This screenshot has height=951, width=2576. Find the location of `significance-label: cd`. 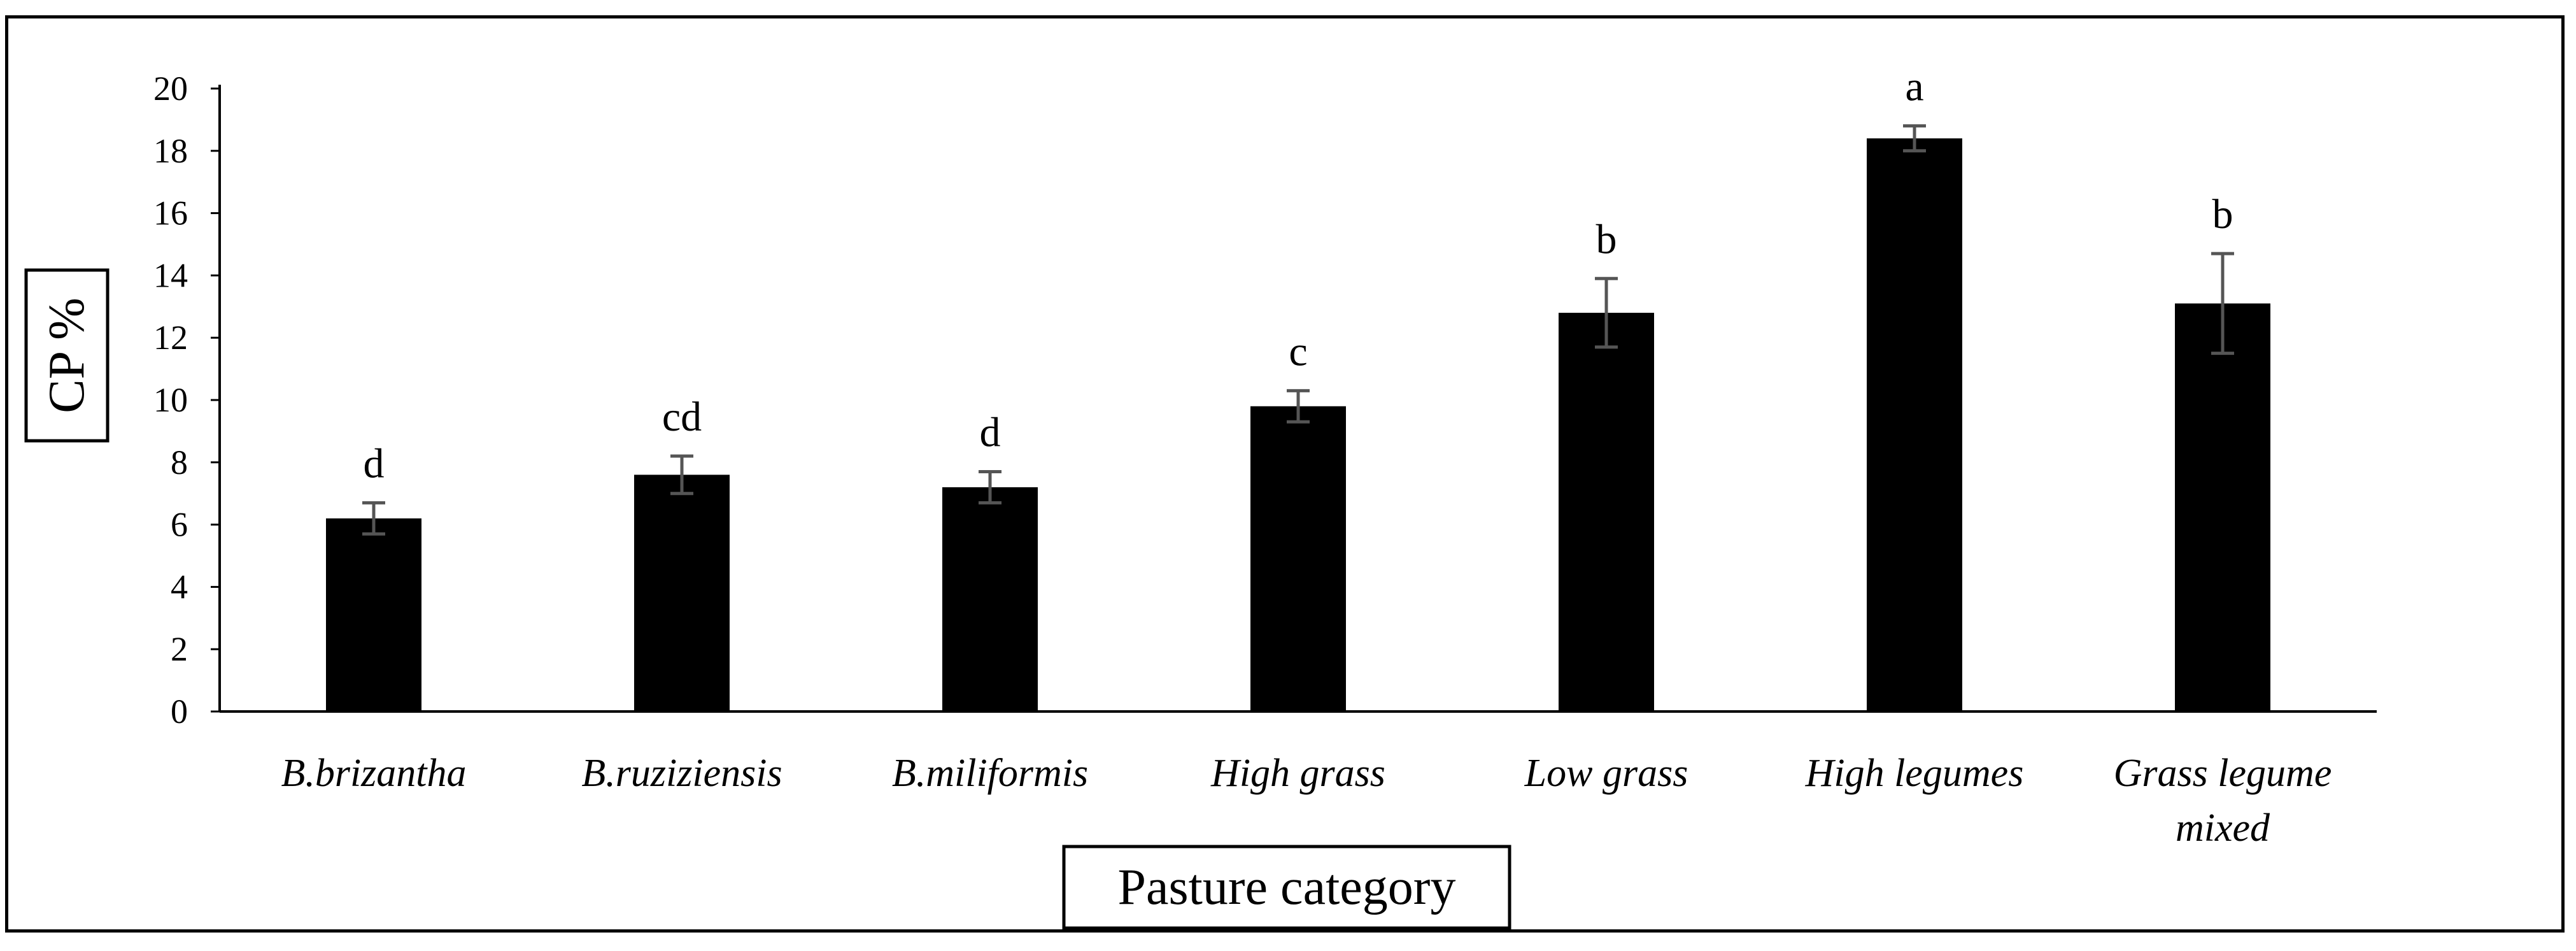

significance-label: cd is located at coordinates (682, 417).